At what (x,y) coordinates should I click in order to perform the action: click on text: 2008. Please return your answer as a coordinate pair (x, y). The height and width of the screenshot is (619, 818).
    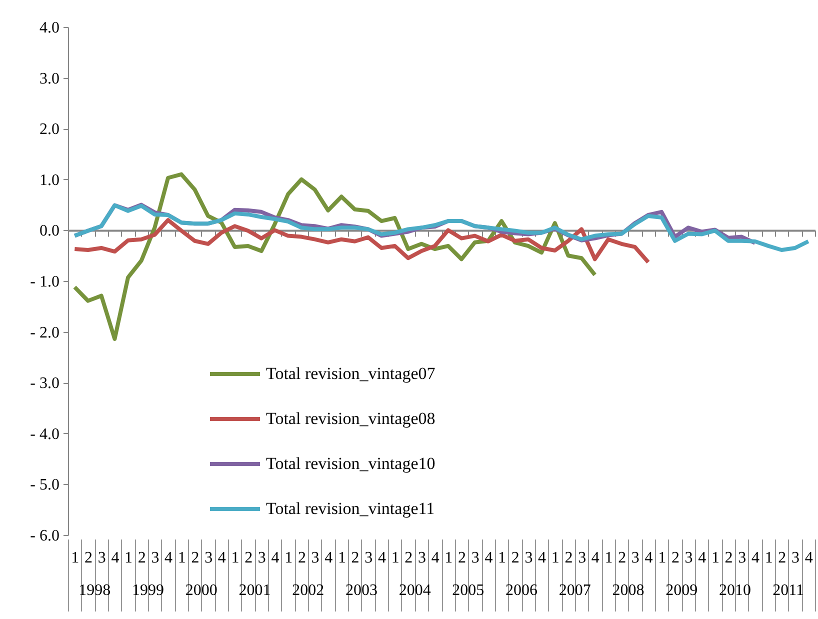
    Looking at the image, I should click on (628, 590).